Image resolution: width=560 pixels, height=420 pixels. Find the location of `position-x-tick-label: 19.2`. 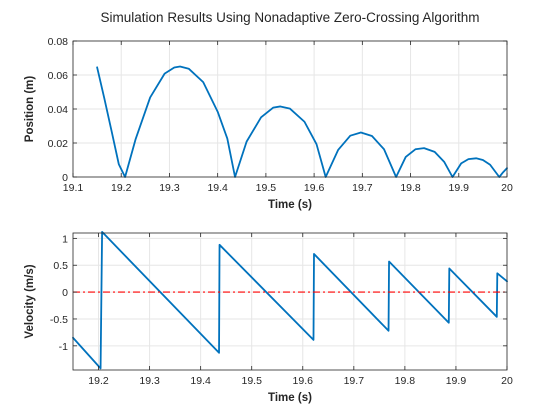

position-x-tick-label: 19.2 is located at coordinates (121, 188).